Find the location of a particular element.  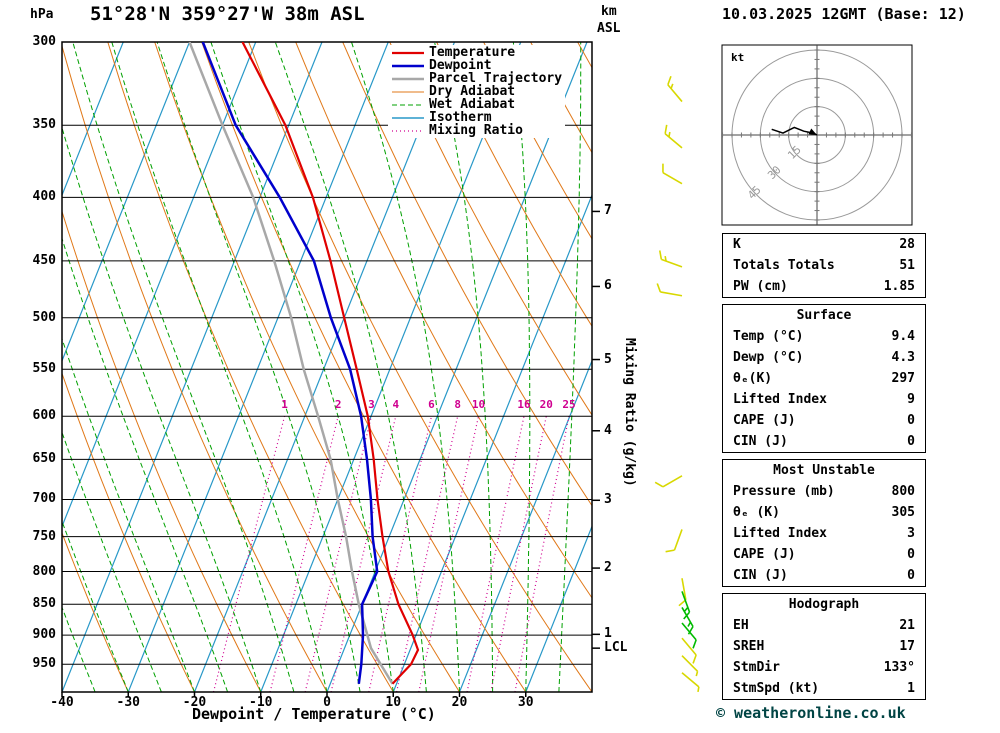

stat-value: 9.4 is located at coordinates (903, 336).